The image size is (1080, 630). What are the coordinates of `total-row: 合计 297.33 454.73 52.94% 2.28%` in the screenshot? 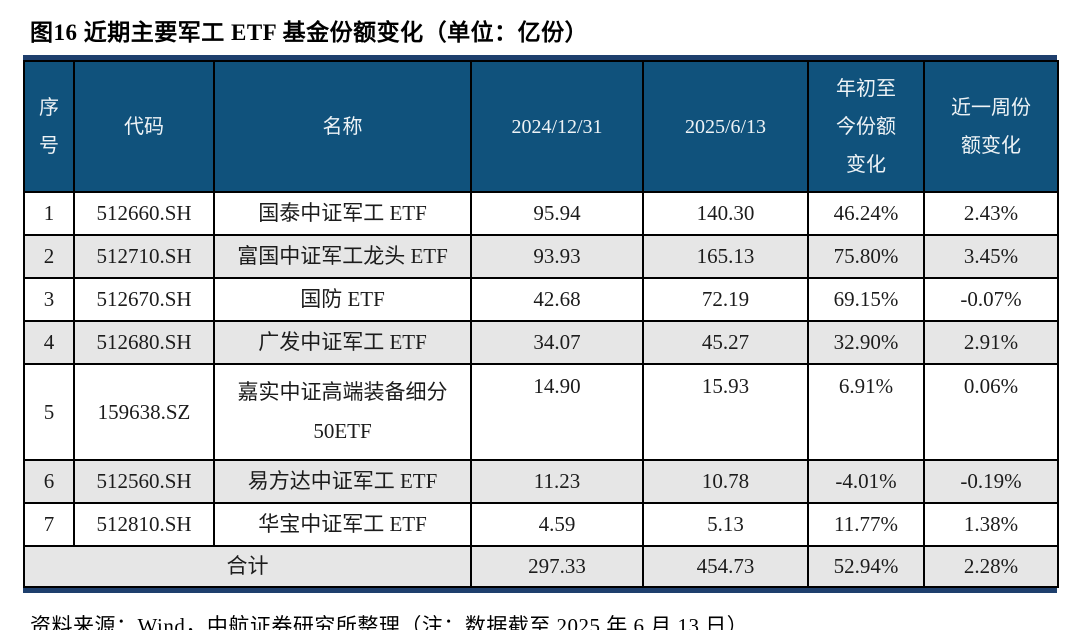 It's located at (541, 566).